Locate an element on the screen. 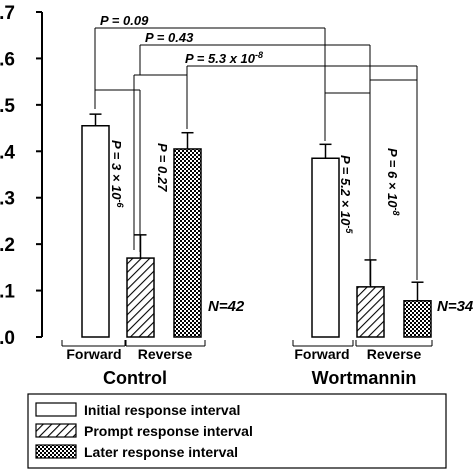 The width and height of the screenshot is (474, 474). y-tick-label-3: .4 is located at coordinates (7, 152).